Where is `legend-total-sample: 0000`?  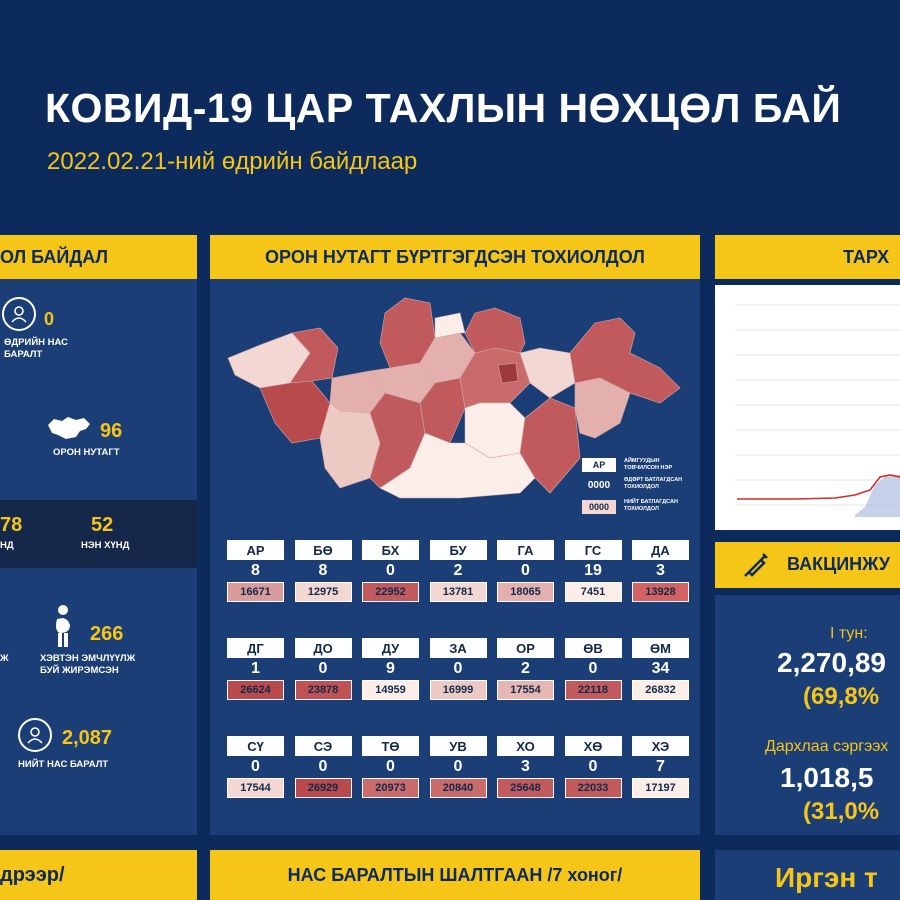
legend-total-sample: 0000 is located at coordinates (599, 507).